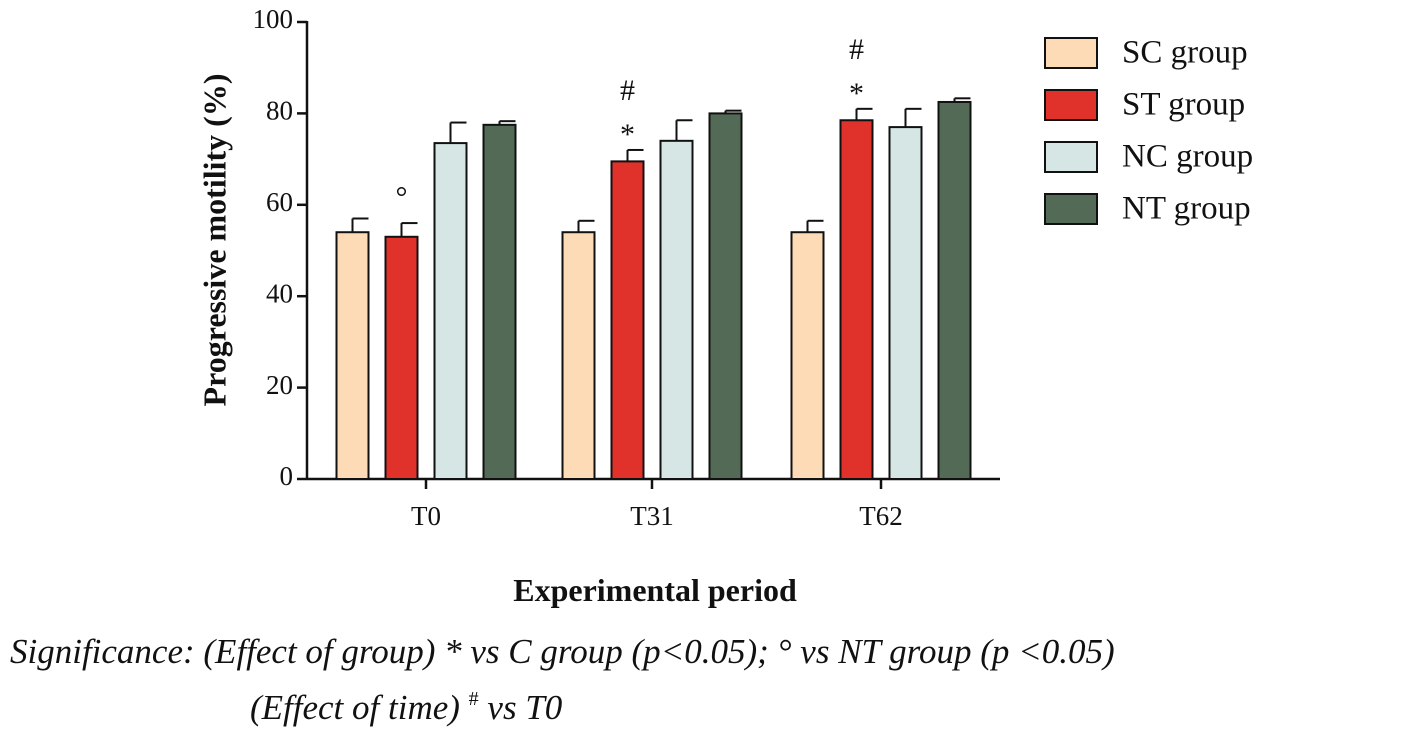 This screenshot has height=747, width=1417. Describe the element at coordinates (287, 476) in the screenshot. I see `y-tick-label: 0` at that location.